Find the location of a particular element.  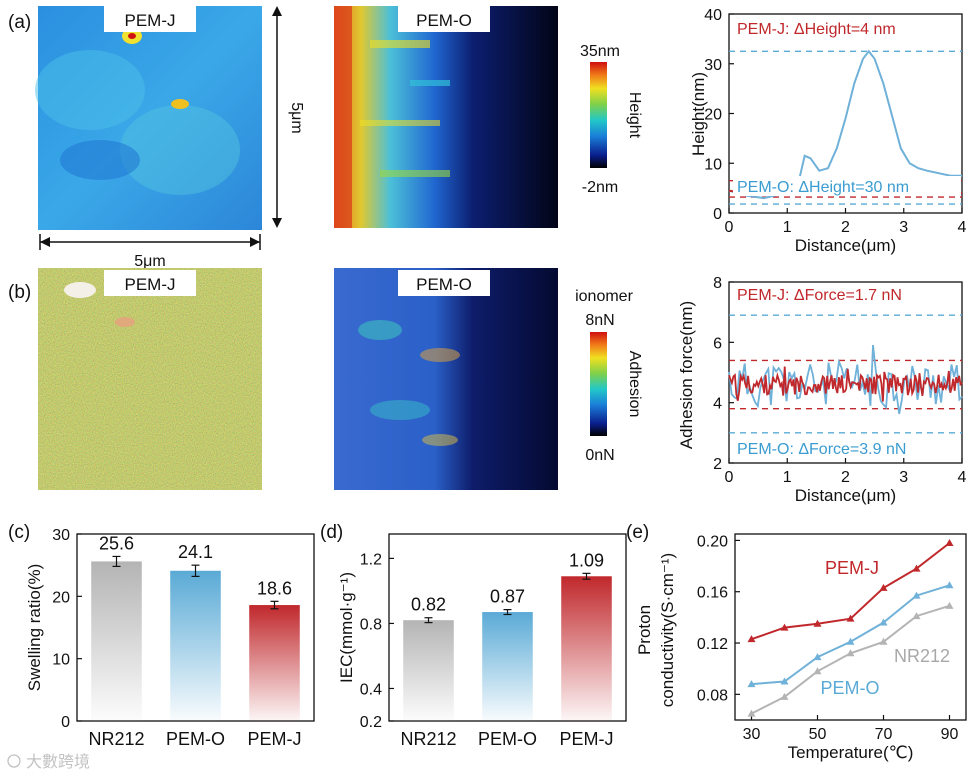

scale-horizontal-label: 5μm is located at coordinates (149, 261).